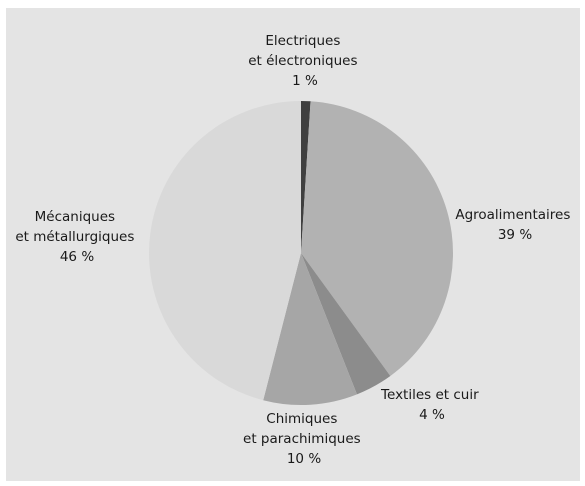 The width and height of the screenshot is (585, 486). Describe the element at coordinates (304, 439) in the screenshot. I see `slice-label-chimiques: Chimiques et parachimiques 10 %` at that location.